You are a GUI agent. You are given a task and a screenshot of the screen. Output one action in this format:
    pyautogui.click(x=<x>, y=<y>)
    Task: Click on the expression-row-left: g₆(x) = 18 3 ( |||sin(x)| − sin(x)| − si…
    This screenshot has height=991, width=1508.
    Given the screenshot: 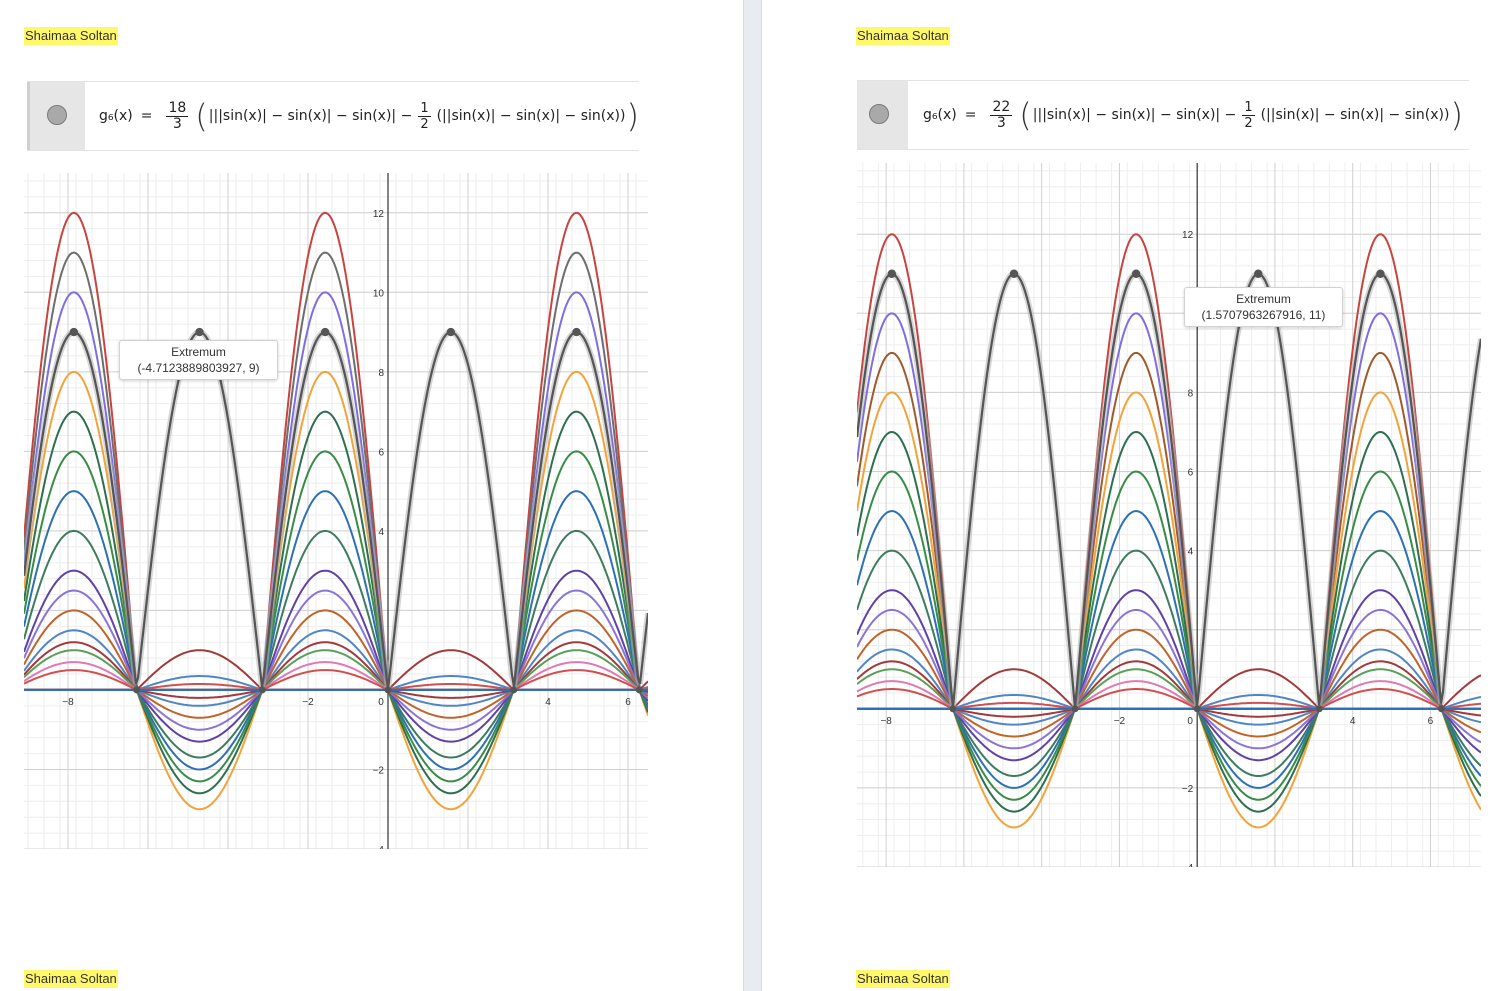 What is the action you would take?
    pyautogui.click(x=333, y=116)
    